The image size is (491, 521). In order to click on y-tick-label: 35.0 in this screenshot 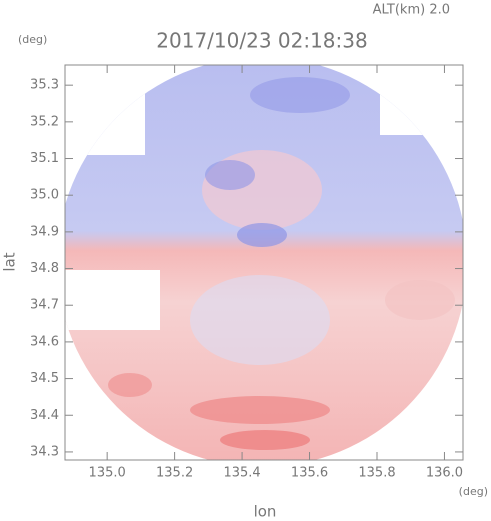, I will do `click(44, 195)`.